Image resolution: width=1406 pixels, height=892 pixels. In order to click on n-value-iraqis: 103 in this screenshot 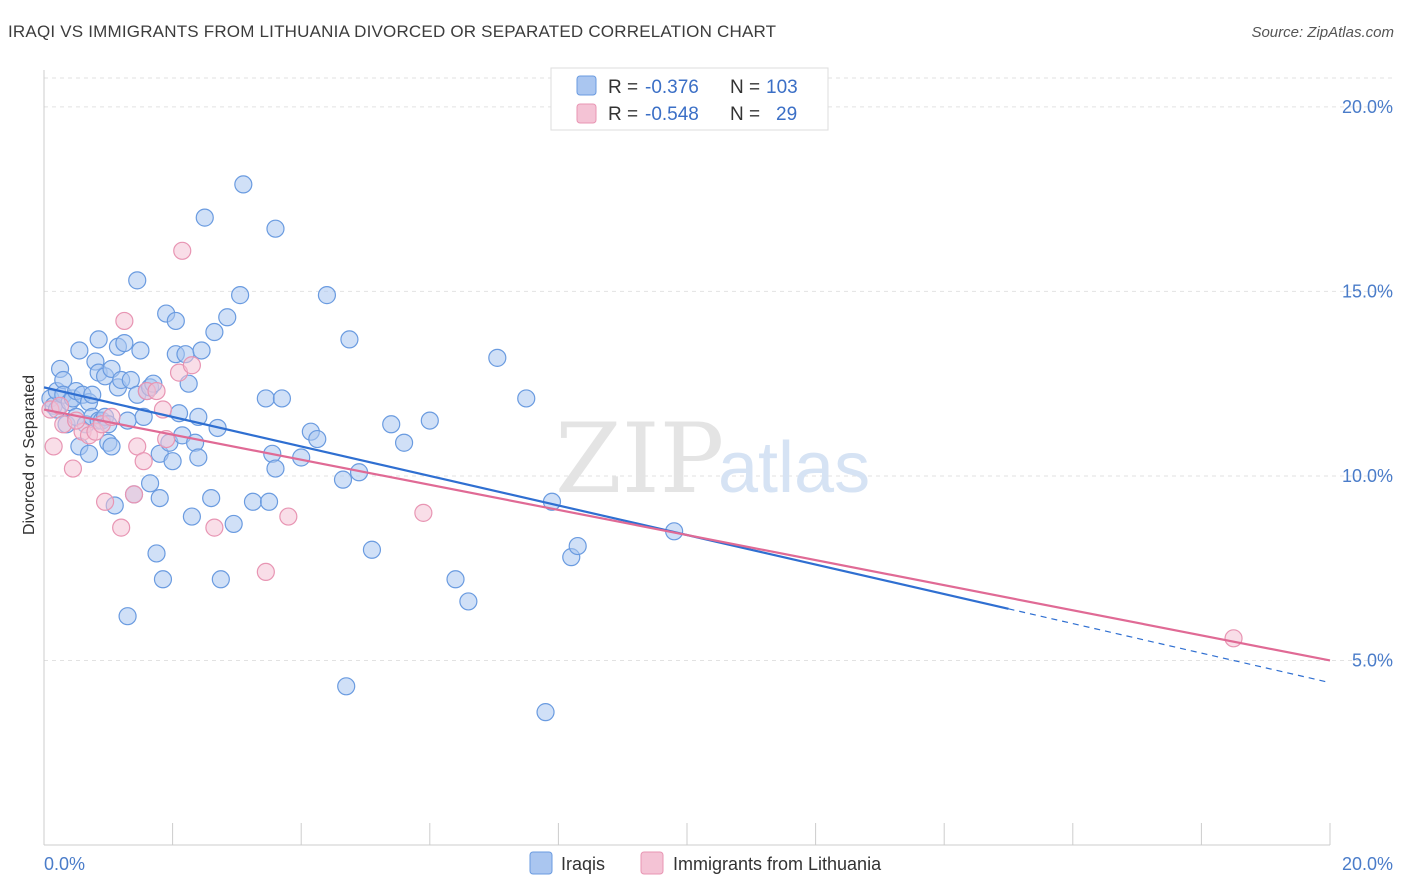, I will do `click(782, 87)`.